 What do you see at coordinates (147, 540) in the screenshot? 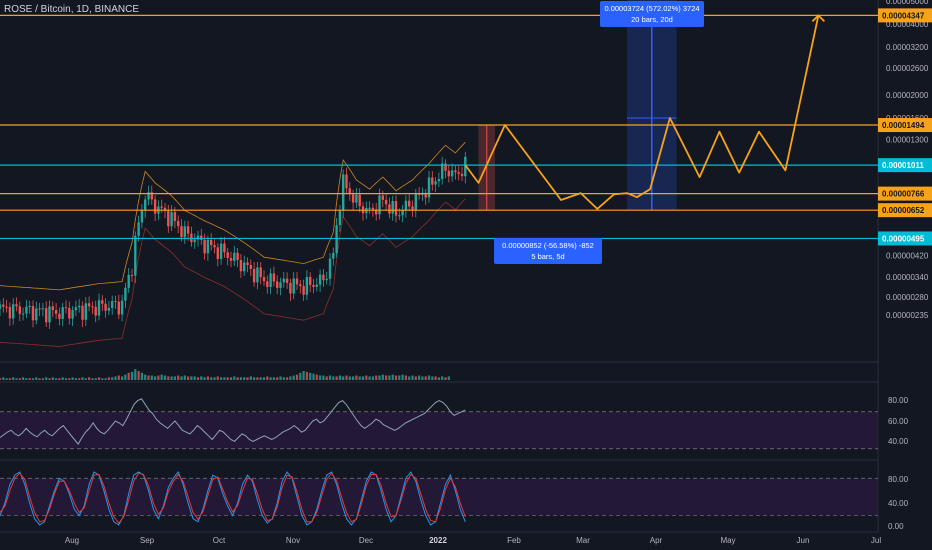
I see `time-axis-label: Sep` at bounding box center [147, 540].